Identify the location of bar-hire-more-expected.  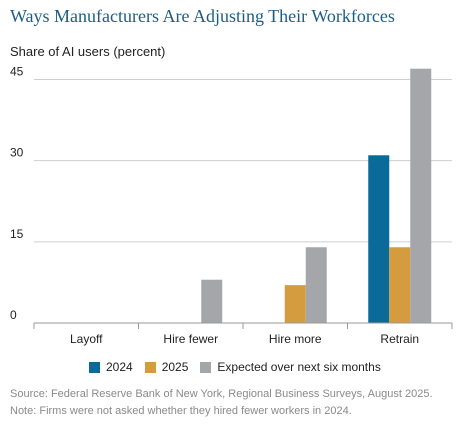
(316, 285).